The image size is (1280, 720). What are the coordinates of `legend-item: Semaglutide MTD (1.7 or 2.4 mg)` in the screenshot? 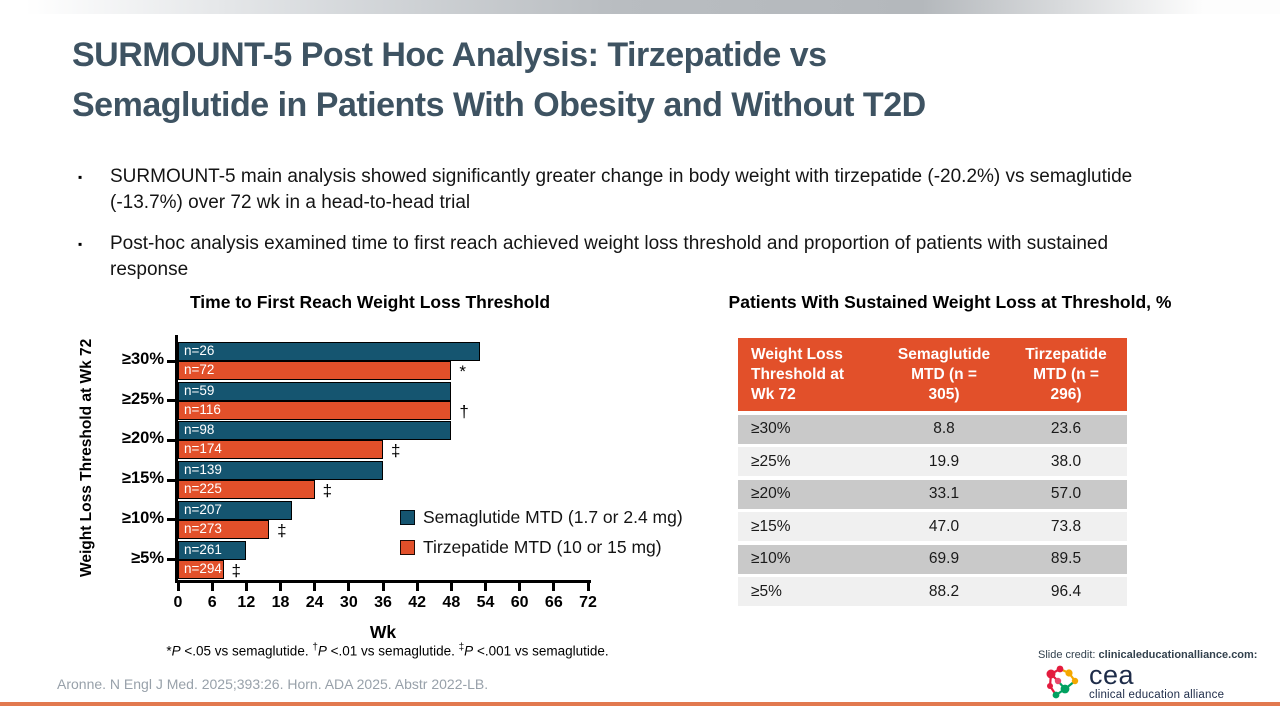 It's located at (545, 517).